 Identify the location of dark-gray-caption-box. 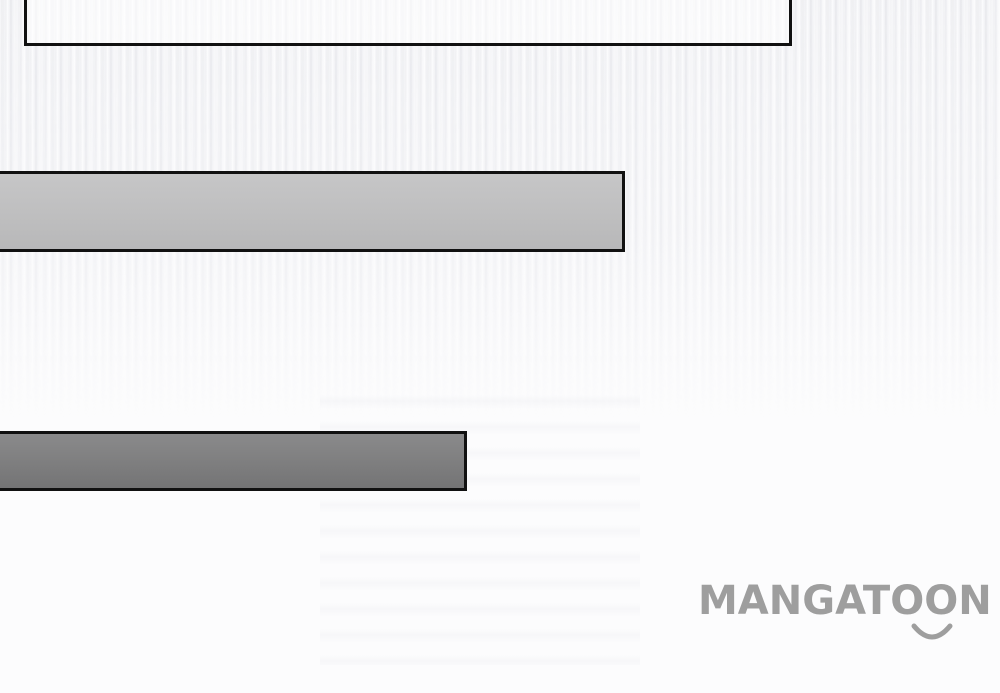
(233, 461).